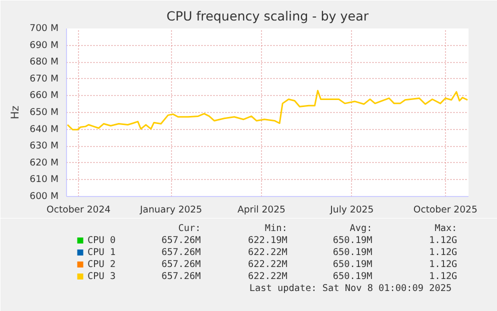 The height and width of the screenshot is (311, 497). Describe the element at coordinates (267, 110) in the screenshot. I see `line-series` at that location.